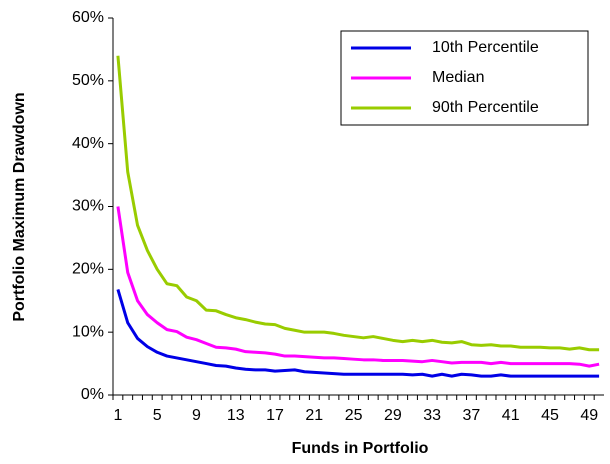  What do you see at coordinates (550, 415) in the screenshot?
I see `x-tick-label: 45` at bounding box center [550, 415].